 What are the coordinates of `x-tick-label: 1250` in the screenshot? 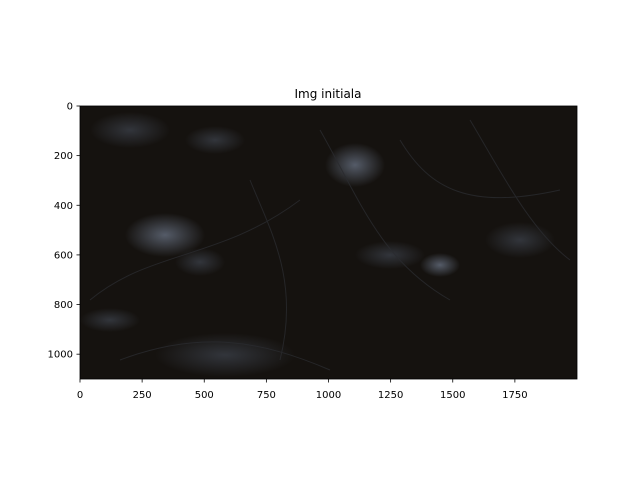 It's located at (390, 395).